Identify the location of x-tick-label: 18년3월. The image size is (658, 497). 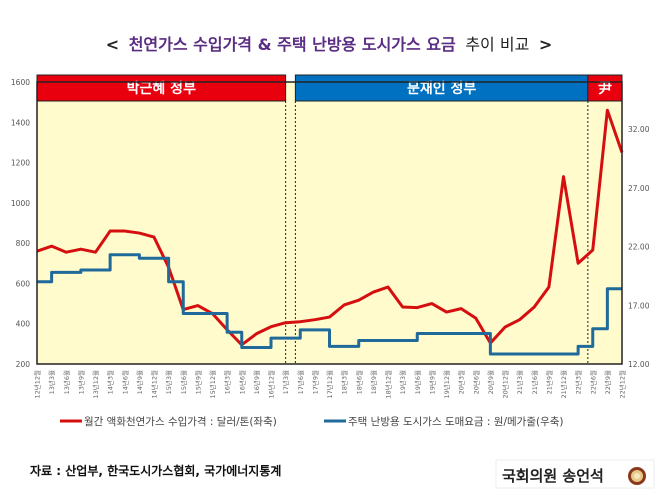
(344, 382).